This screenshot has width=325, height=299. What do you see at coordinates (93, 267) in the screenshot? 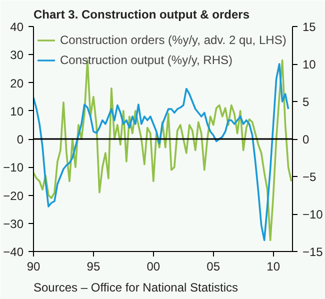
I see `x-tick-label: 95` at bounding box center [93, 267].